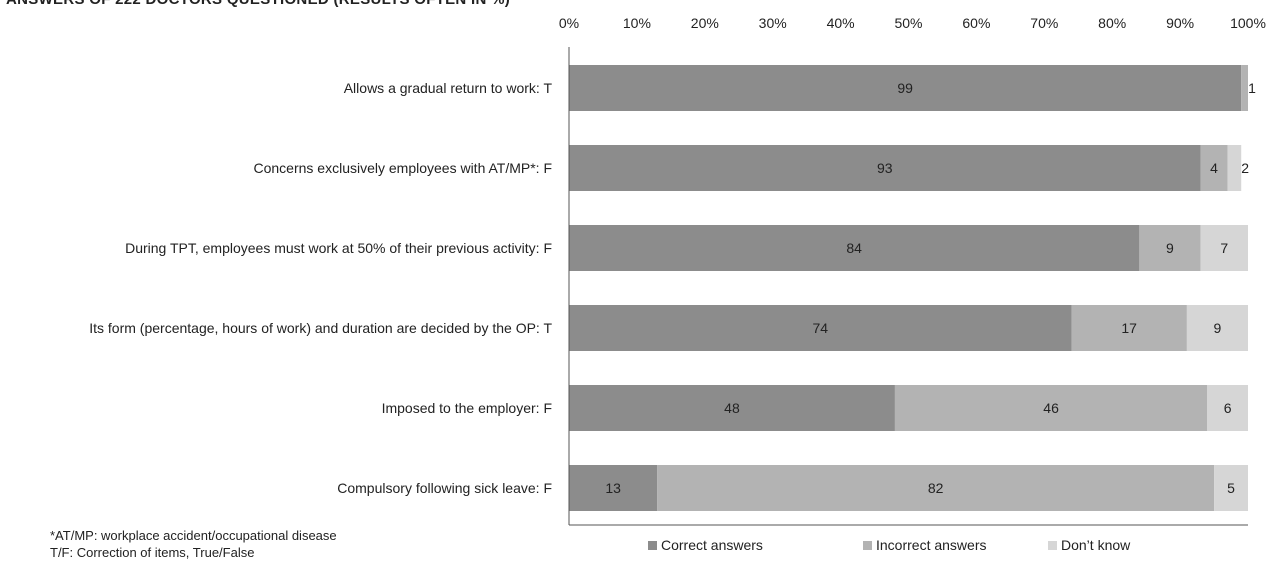  I want to click on data-label: 6, so click(1228, 408).